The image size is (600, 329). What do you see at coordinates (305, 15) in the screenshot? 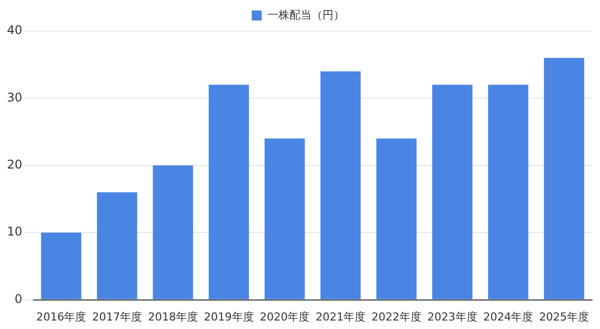
I see `legend-label: 一株配当（円）` at bounding box center [305, 15].